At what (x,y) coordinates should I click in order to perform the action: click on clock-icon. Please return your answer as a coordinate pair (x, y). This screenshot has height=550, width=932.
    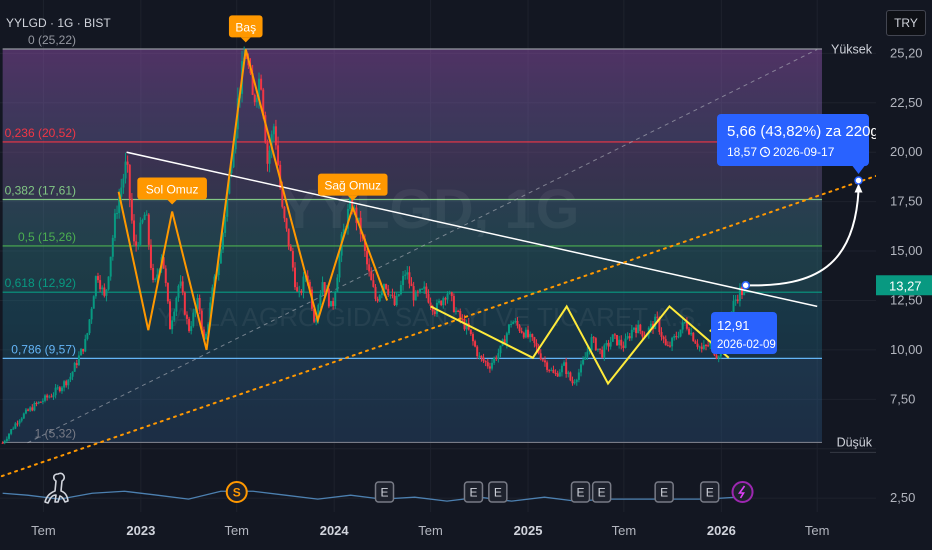
    Looking at the image, I should click on (765, 152).